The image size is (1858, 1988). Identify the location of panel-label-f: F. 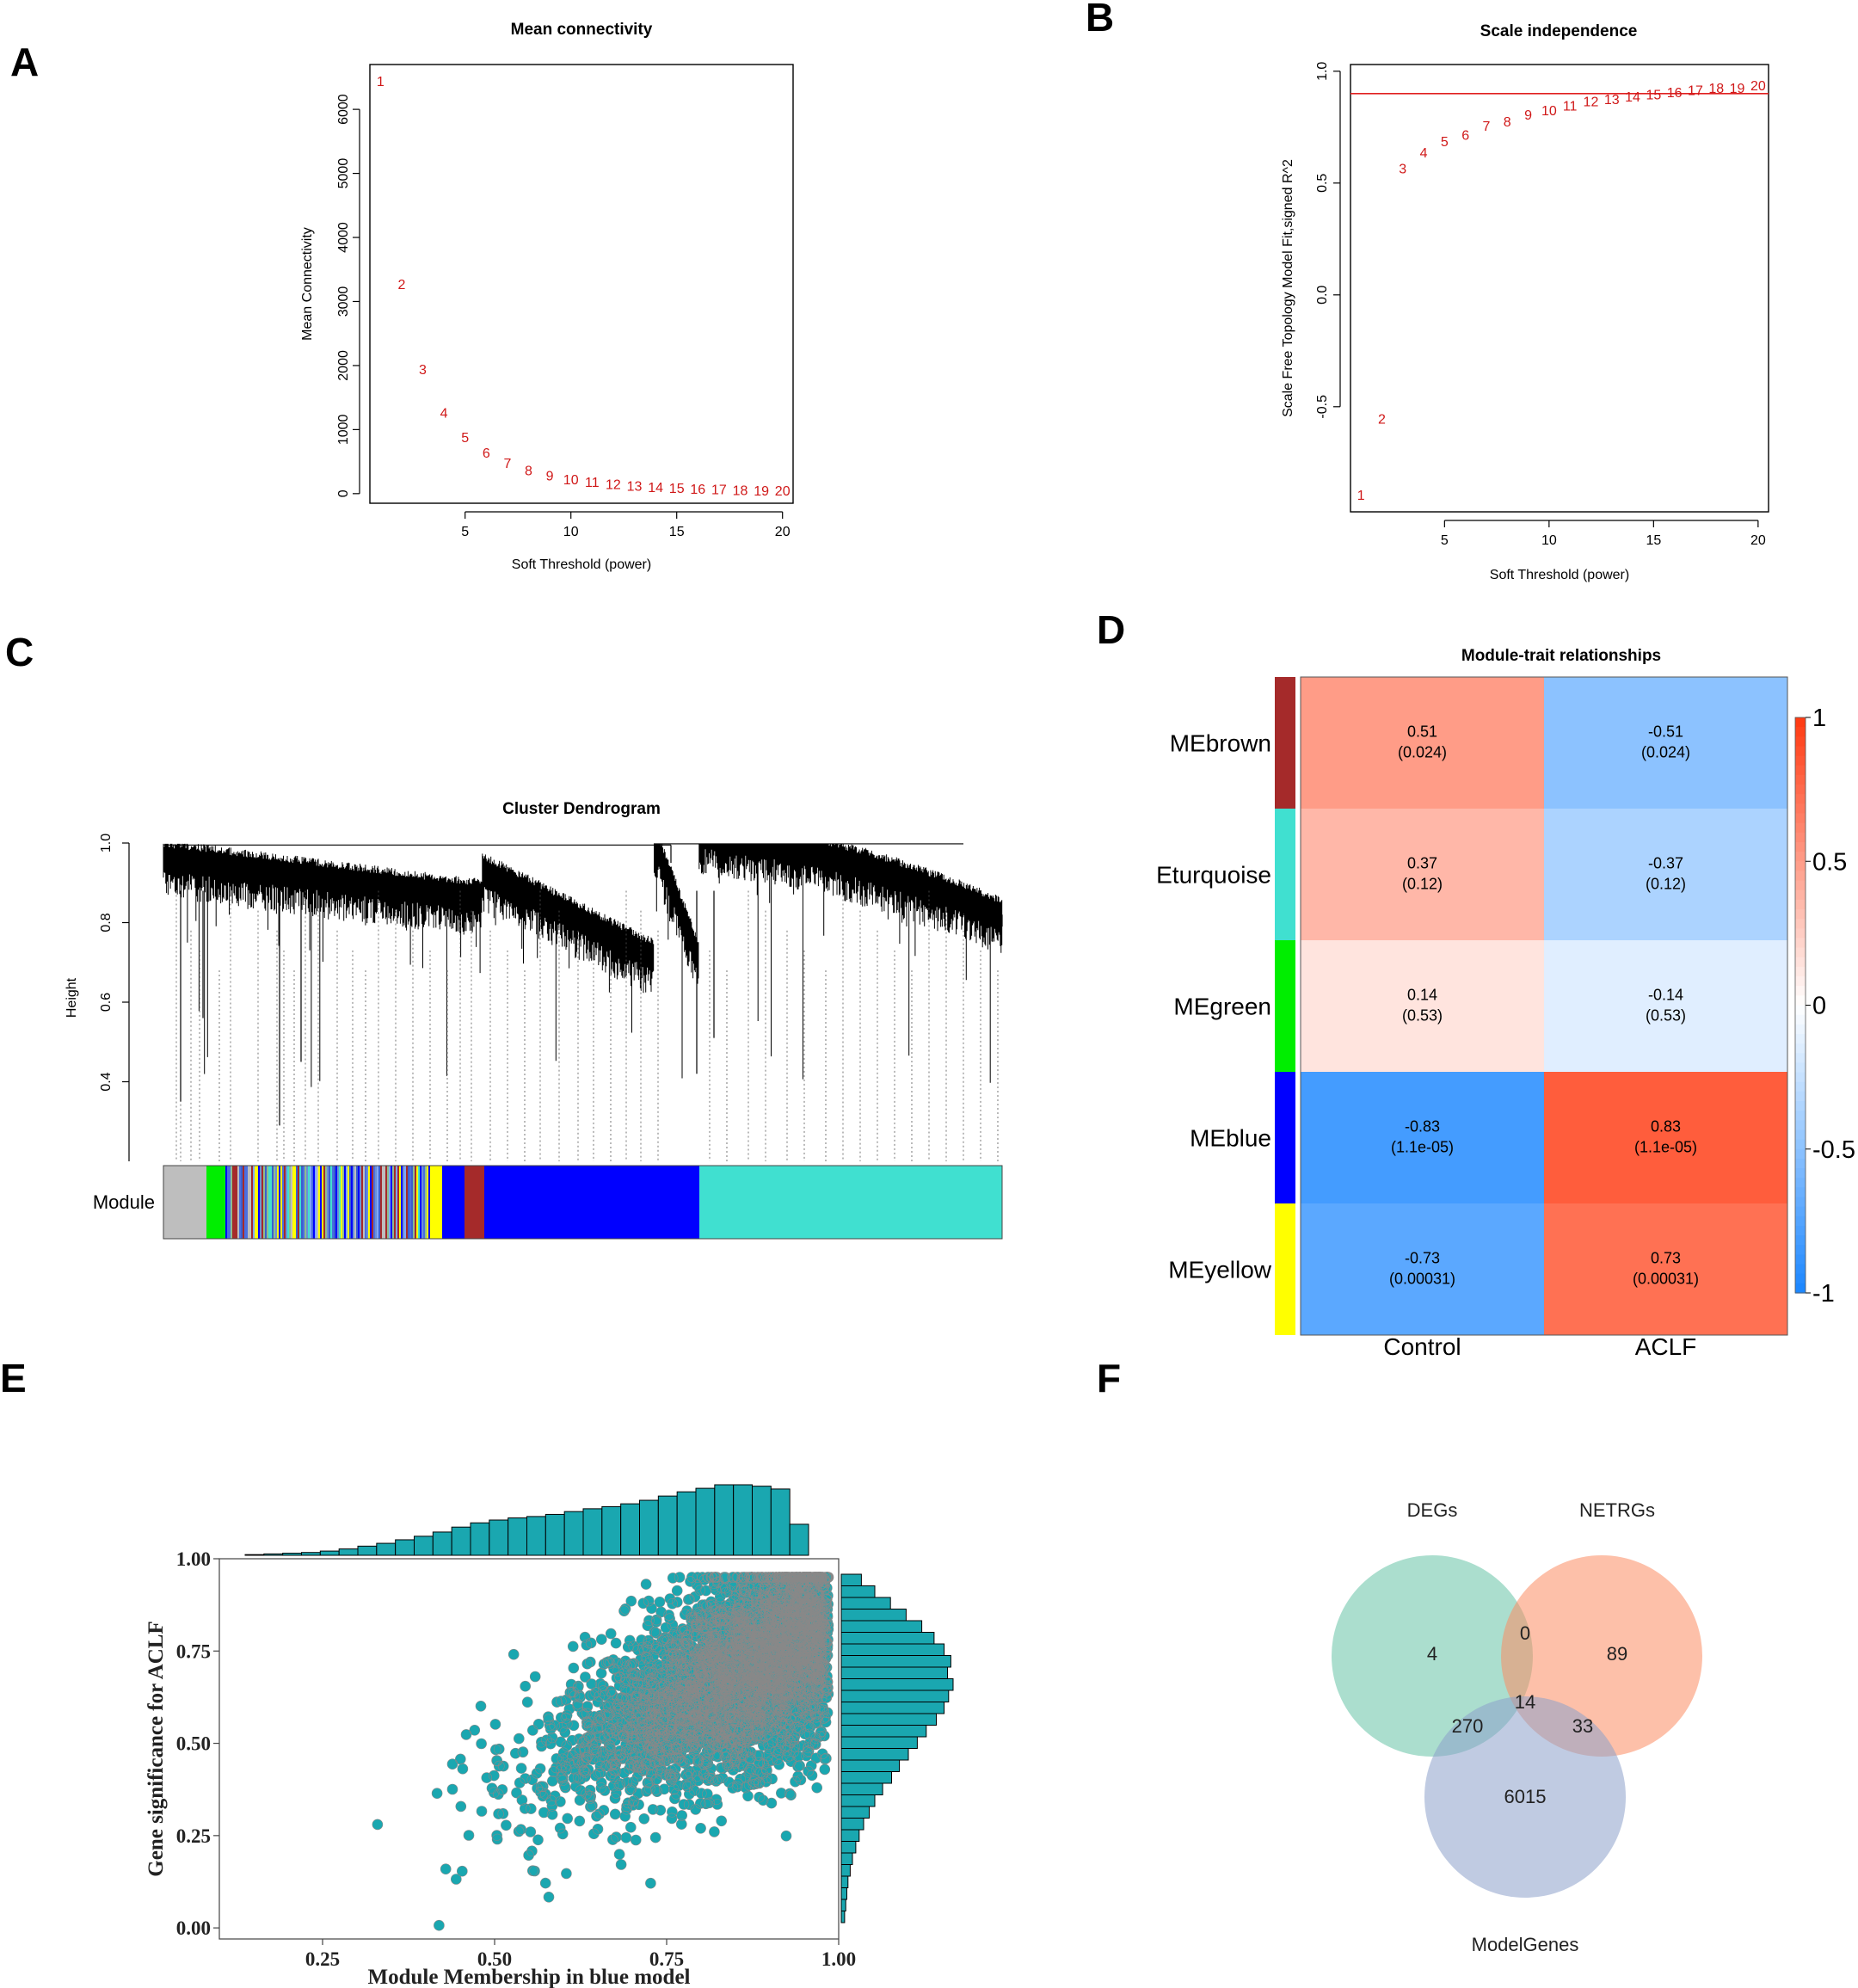
(1109, 1378).